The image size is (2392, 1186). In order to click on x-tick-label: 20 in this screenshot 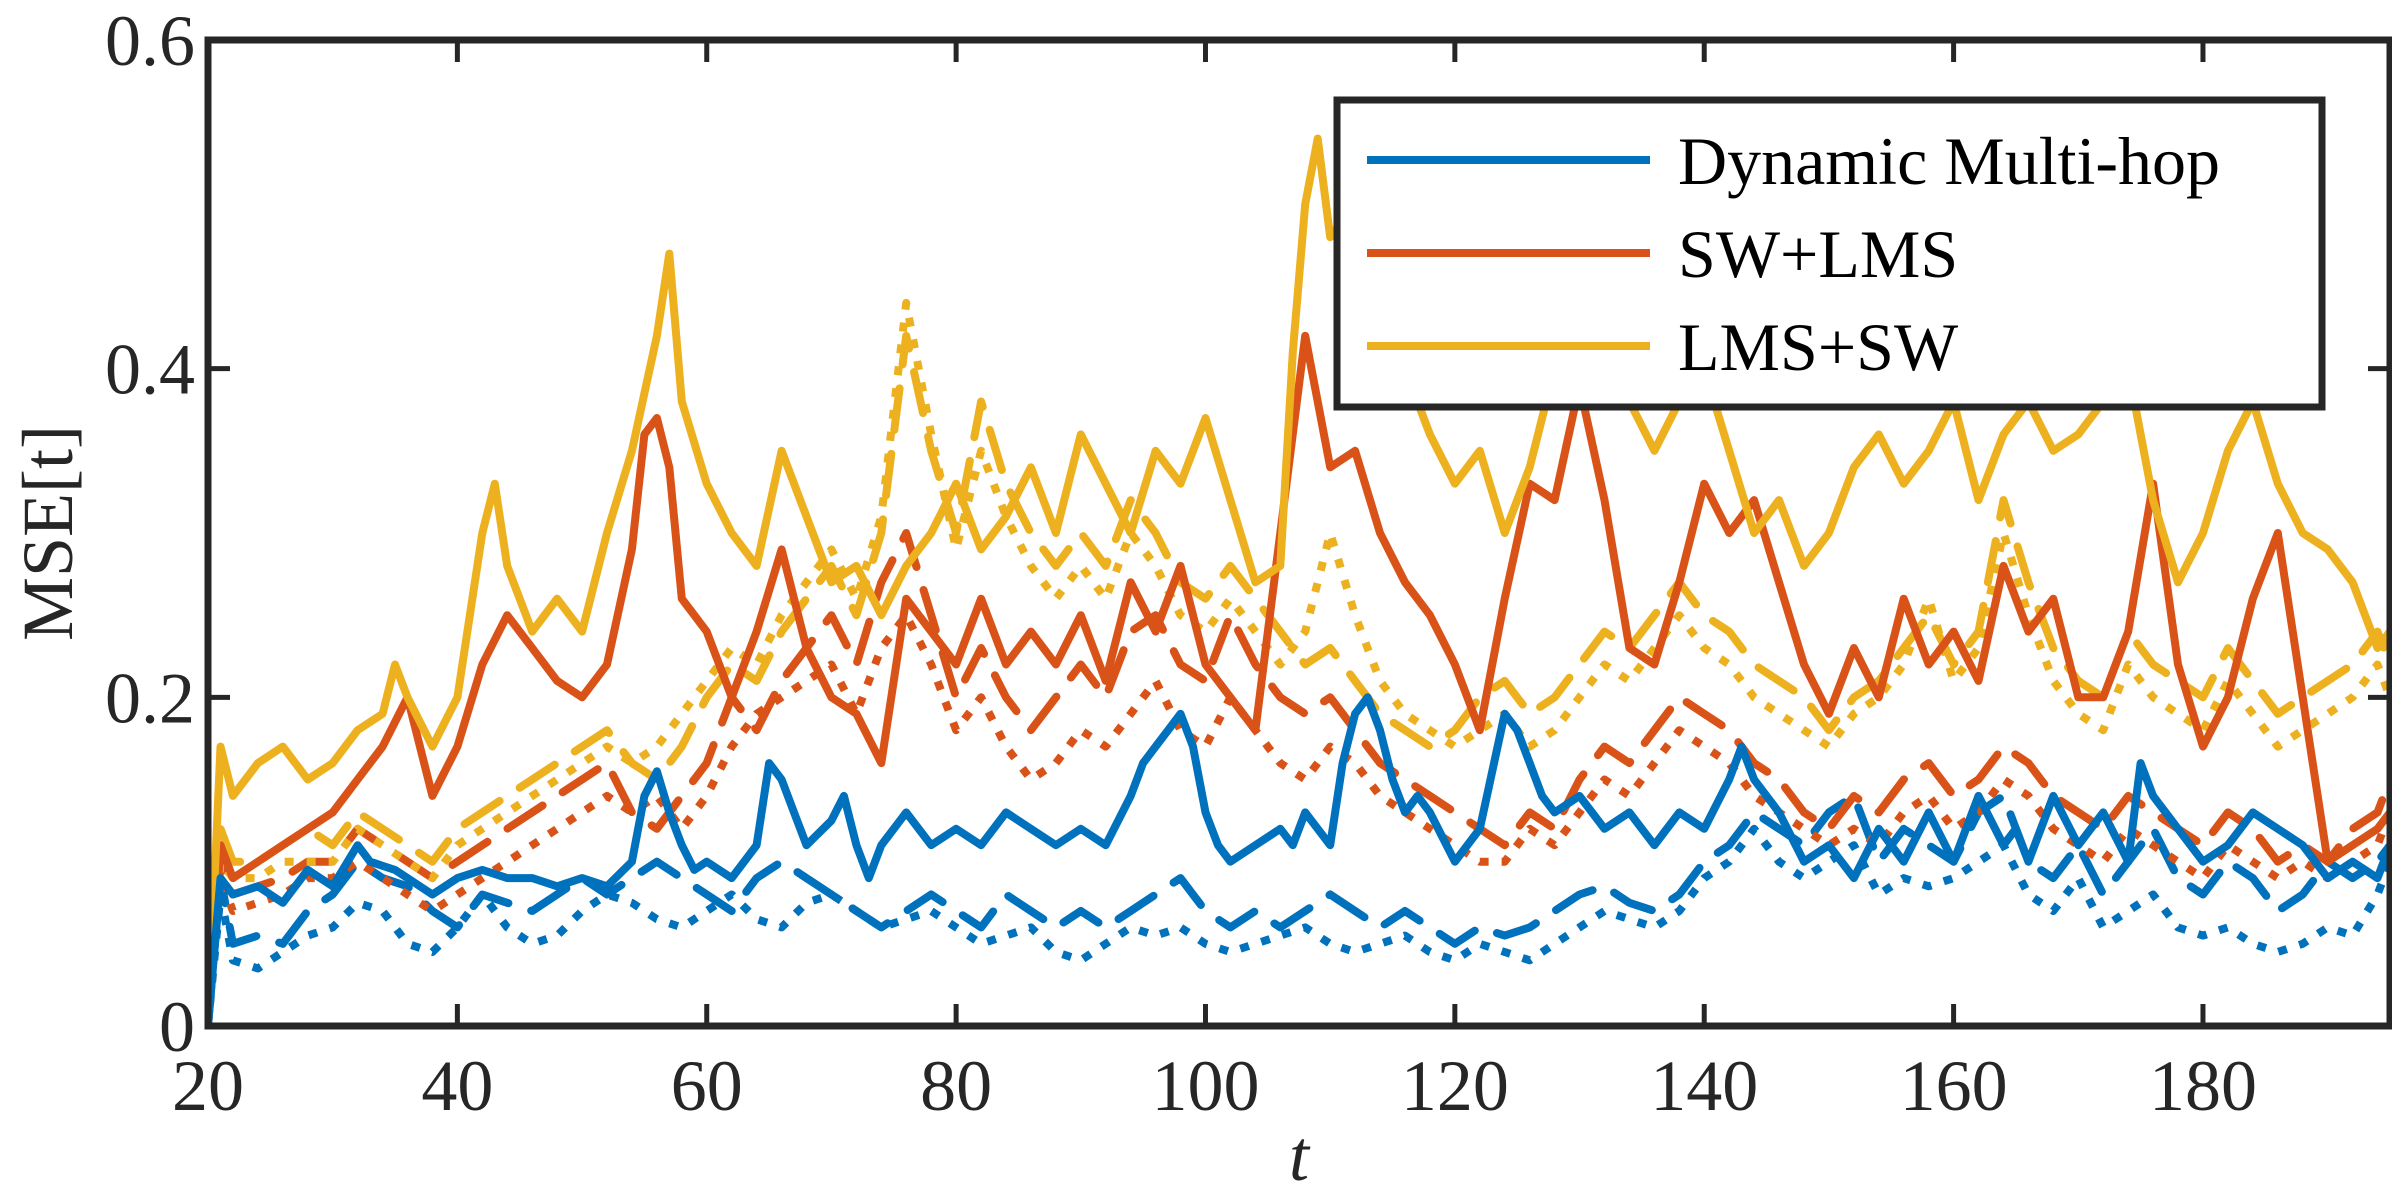, I will do `click(208, 1086)`.